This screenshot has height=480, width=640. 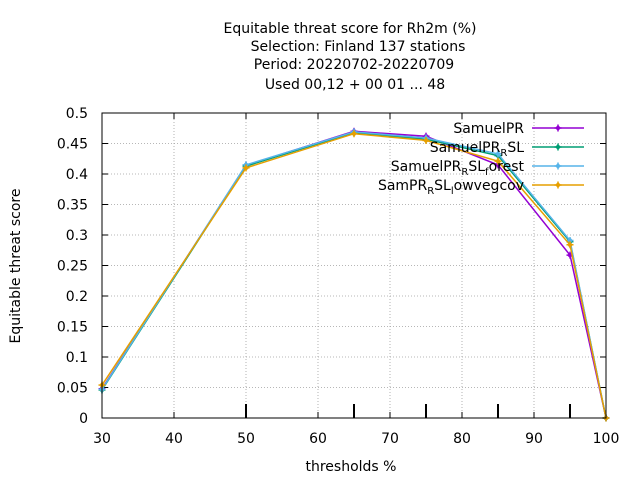 I want to click on title-line-4: Used 00,12 + 00 01 ... 48, so click(x=355, y=85).